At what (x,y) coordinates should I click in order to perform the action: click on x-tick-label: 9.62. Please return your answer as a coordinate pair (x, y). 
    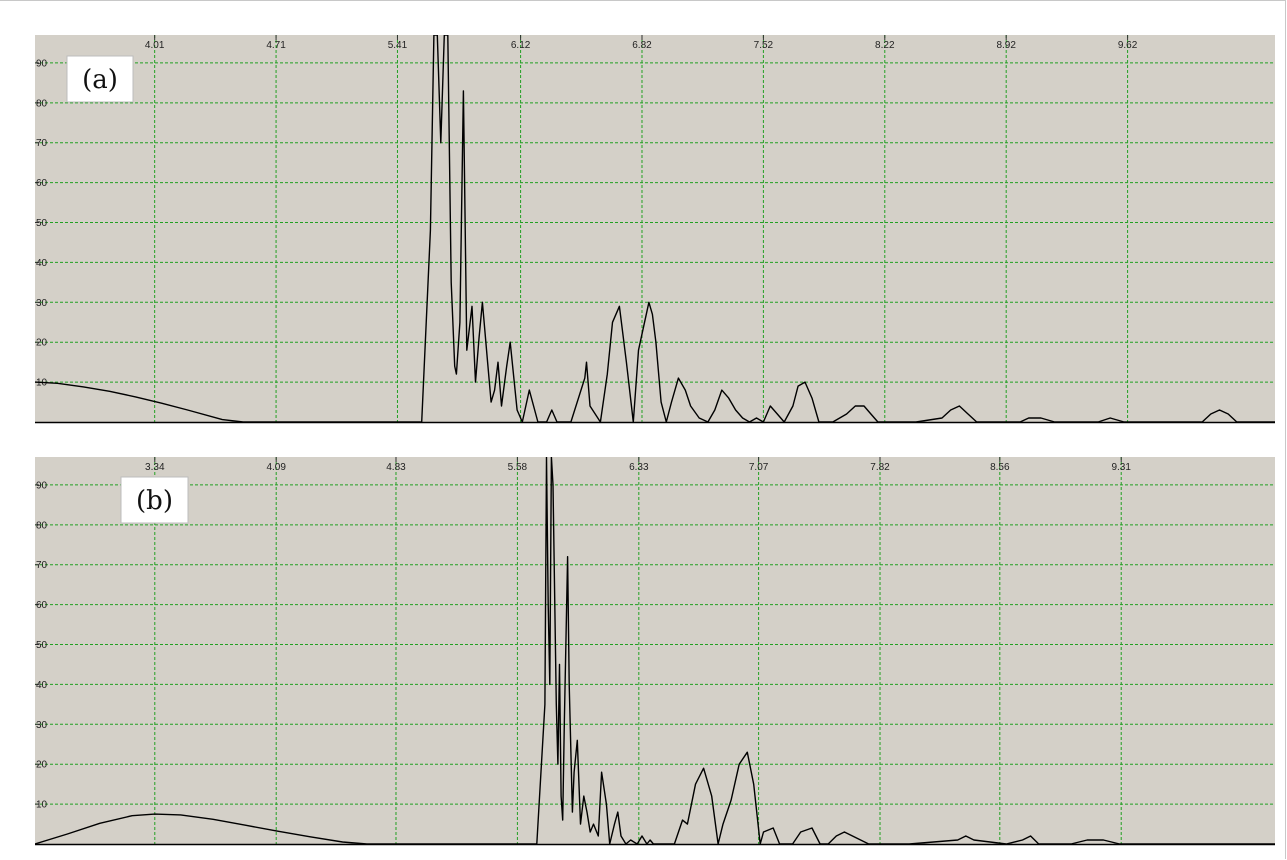
    Looking at the image, I should click on (1128, 45).